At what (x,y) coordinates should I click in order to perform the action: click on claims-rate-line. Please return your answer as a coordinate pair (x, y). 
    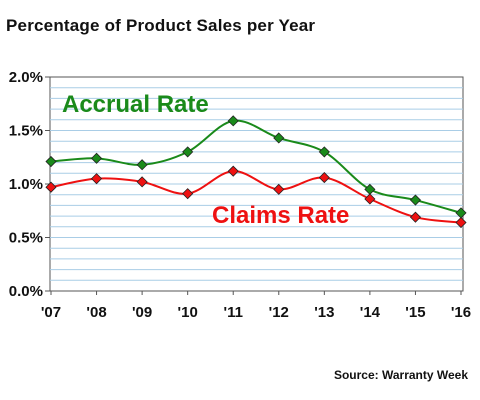
    Looking at the image, I should click on (256, 197).